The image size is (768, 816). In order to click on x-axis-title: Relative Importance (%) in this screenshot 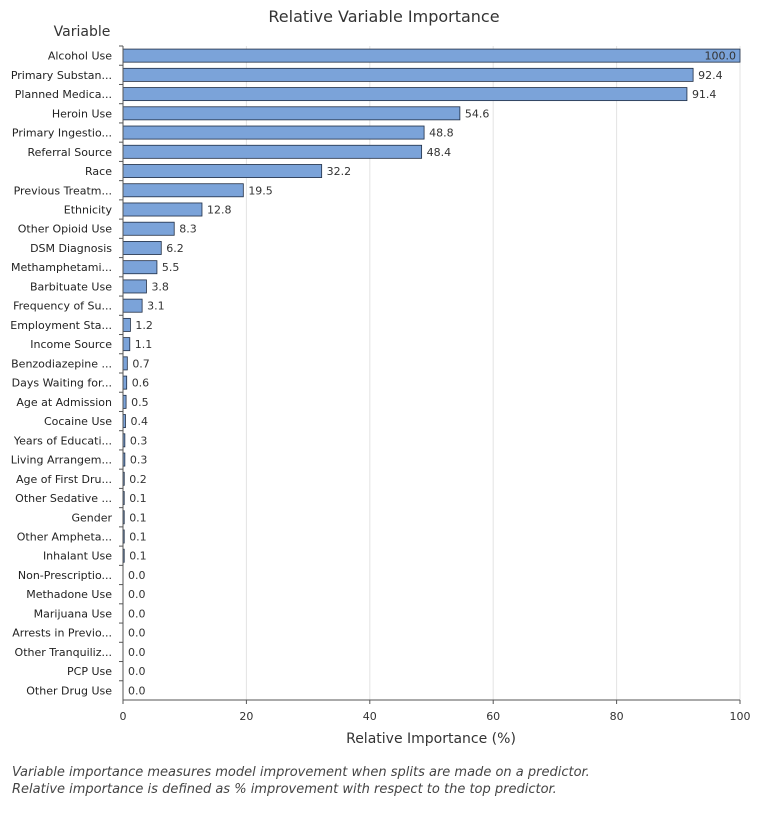, I will do `click(431, 739)`.